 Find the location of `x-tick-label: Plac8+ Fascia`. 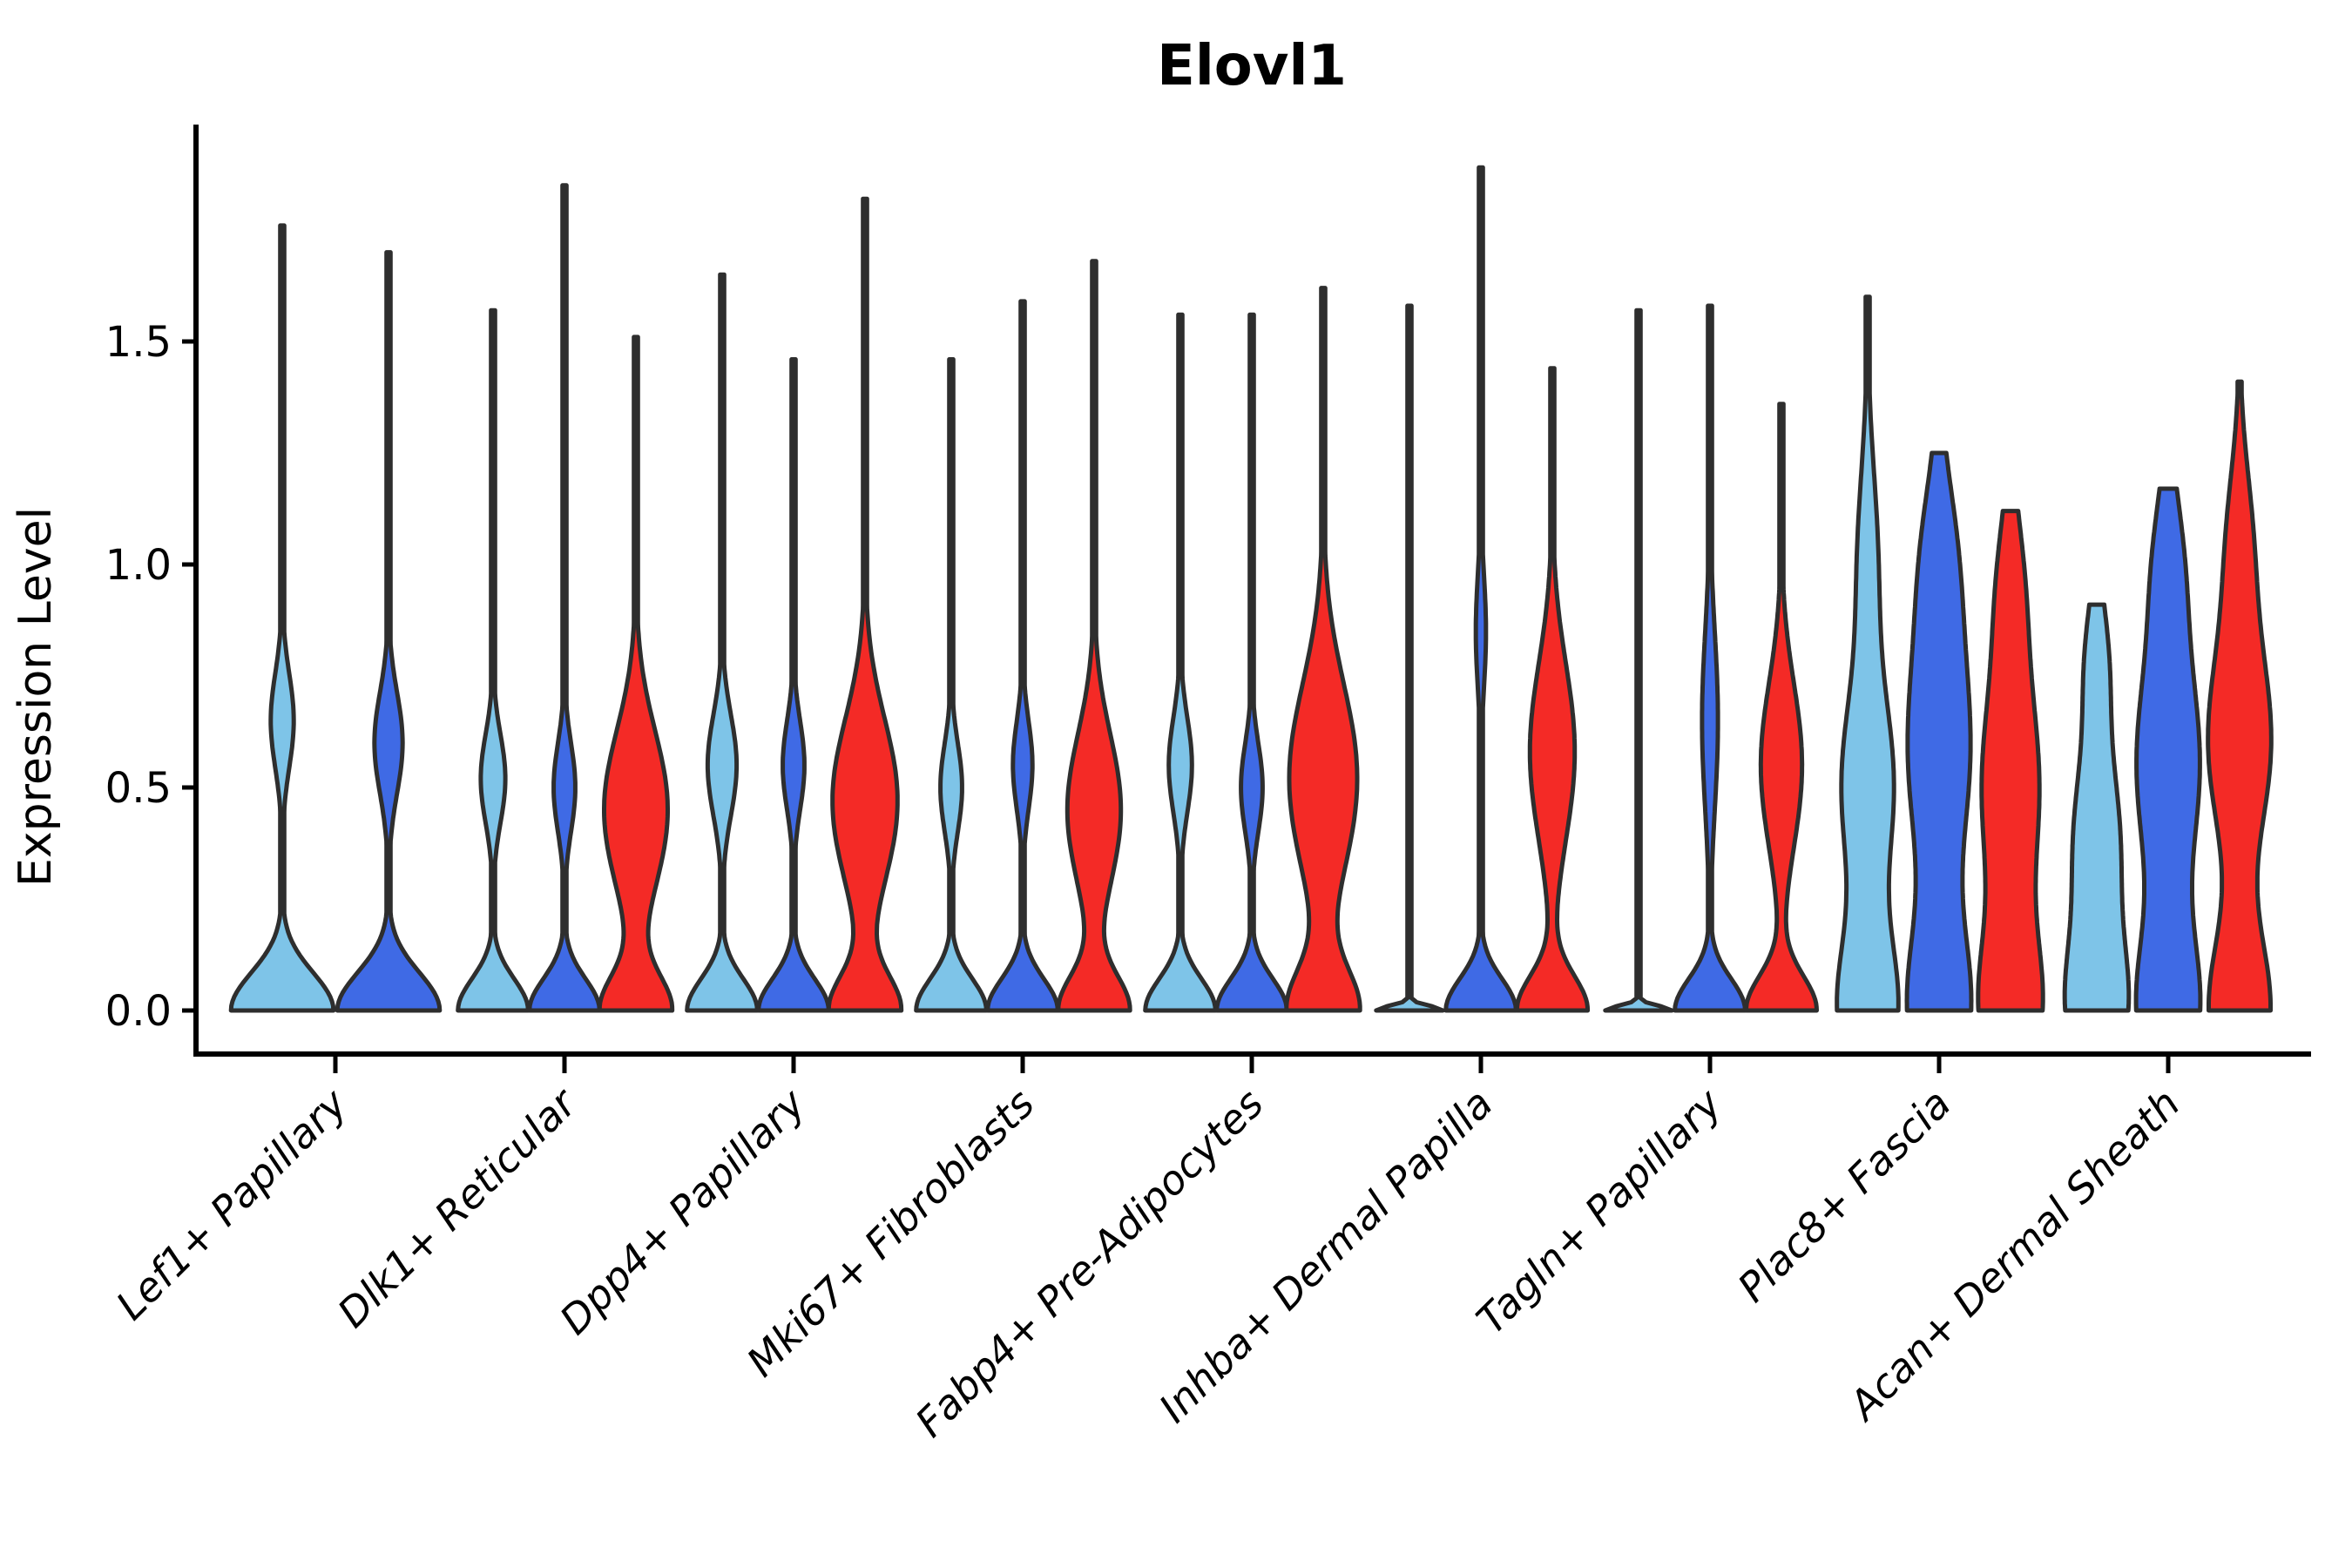

x-tick-label: Plac8+ Fascia is located at coordinates (1843, 1195).